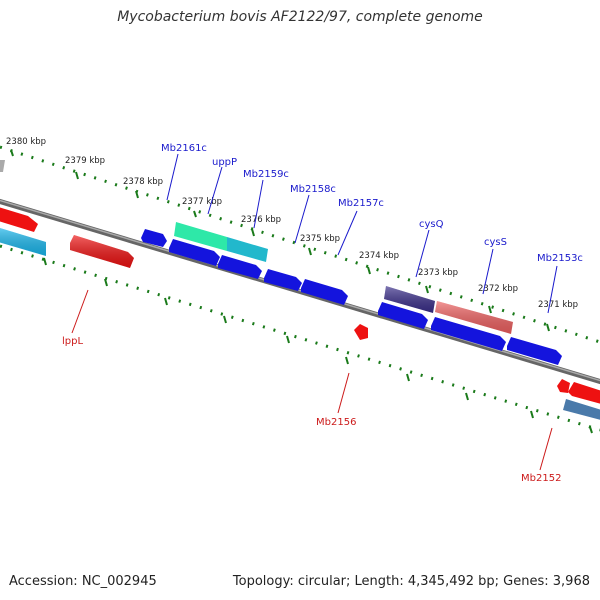 This screenshot has width=600, height=600. What do you see at coordinates (2, 166) in the screenshot?
I see `feature-grey-edge` at bounding box center [2, 166].